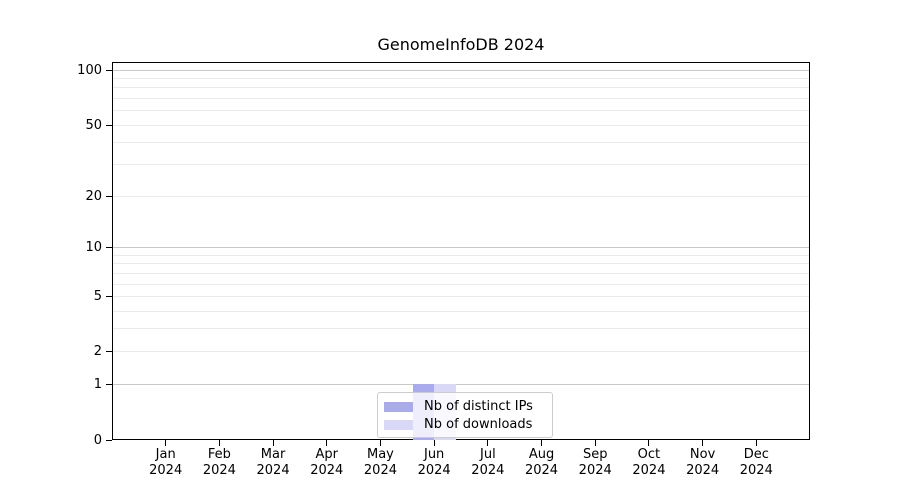  I want to click on y-tick-label: 2, so click(97, 352).